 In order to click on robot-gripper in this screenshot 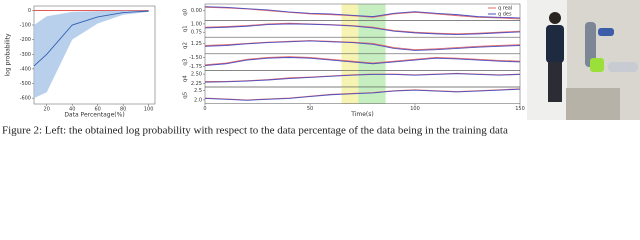, I will do `click(623, 67)`.